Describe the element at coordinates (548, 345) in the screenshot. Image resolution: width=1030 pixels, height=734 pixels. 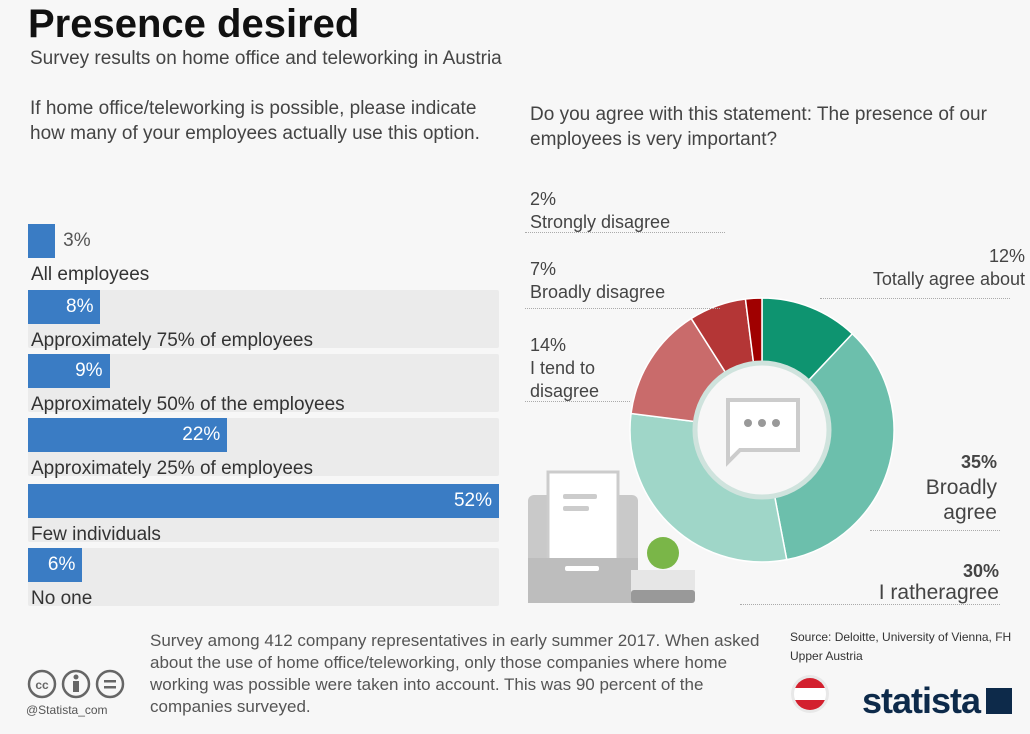
I see `donut-value-label: 14%` at that location.